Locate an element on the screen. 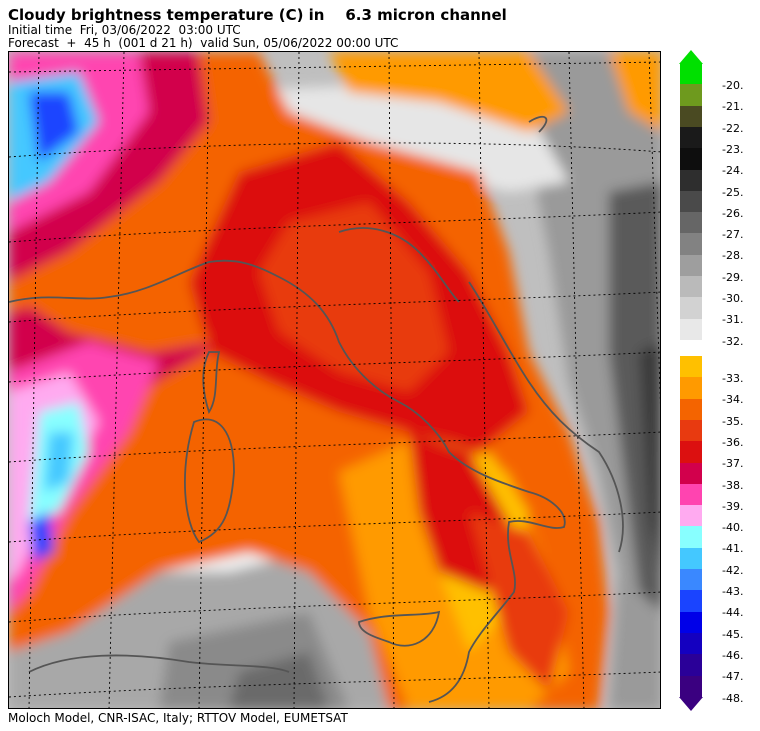  legend-label: -45. is located at coordinates (733, 634).